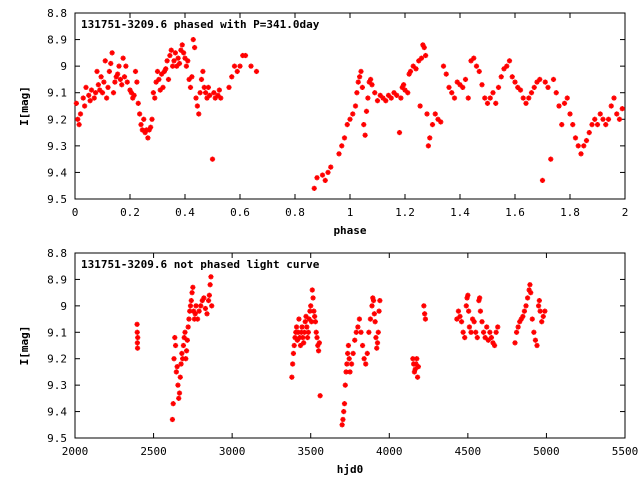 This screenshot has width=640, height=485. I want to click on x-tick-label: 2, so click(625, 212).